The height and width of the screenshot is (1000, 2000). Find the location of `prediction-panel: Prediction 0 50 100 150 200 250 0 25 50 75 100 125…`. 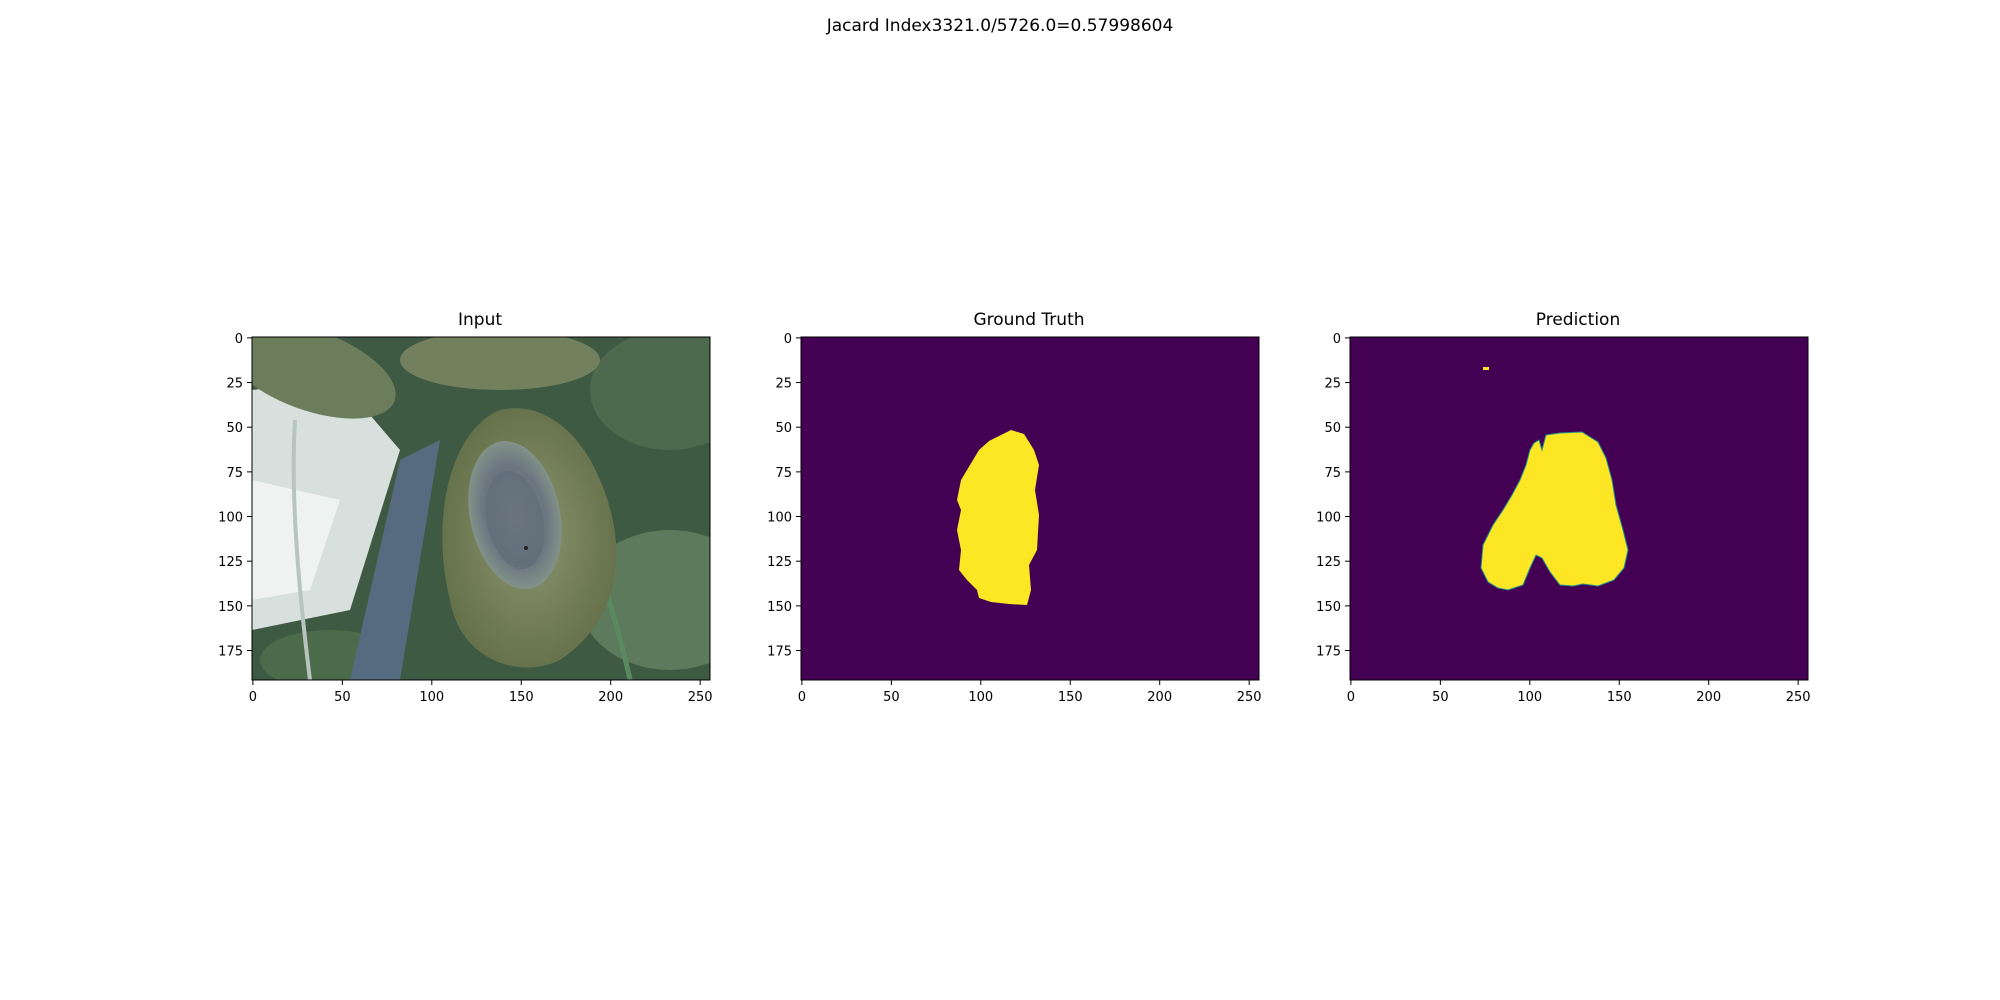

prediction-panel: Prediction 0 50 100 150 200 250 0 25 50 75 100 125… is located at coordinates (1578, 510).